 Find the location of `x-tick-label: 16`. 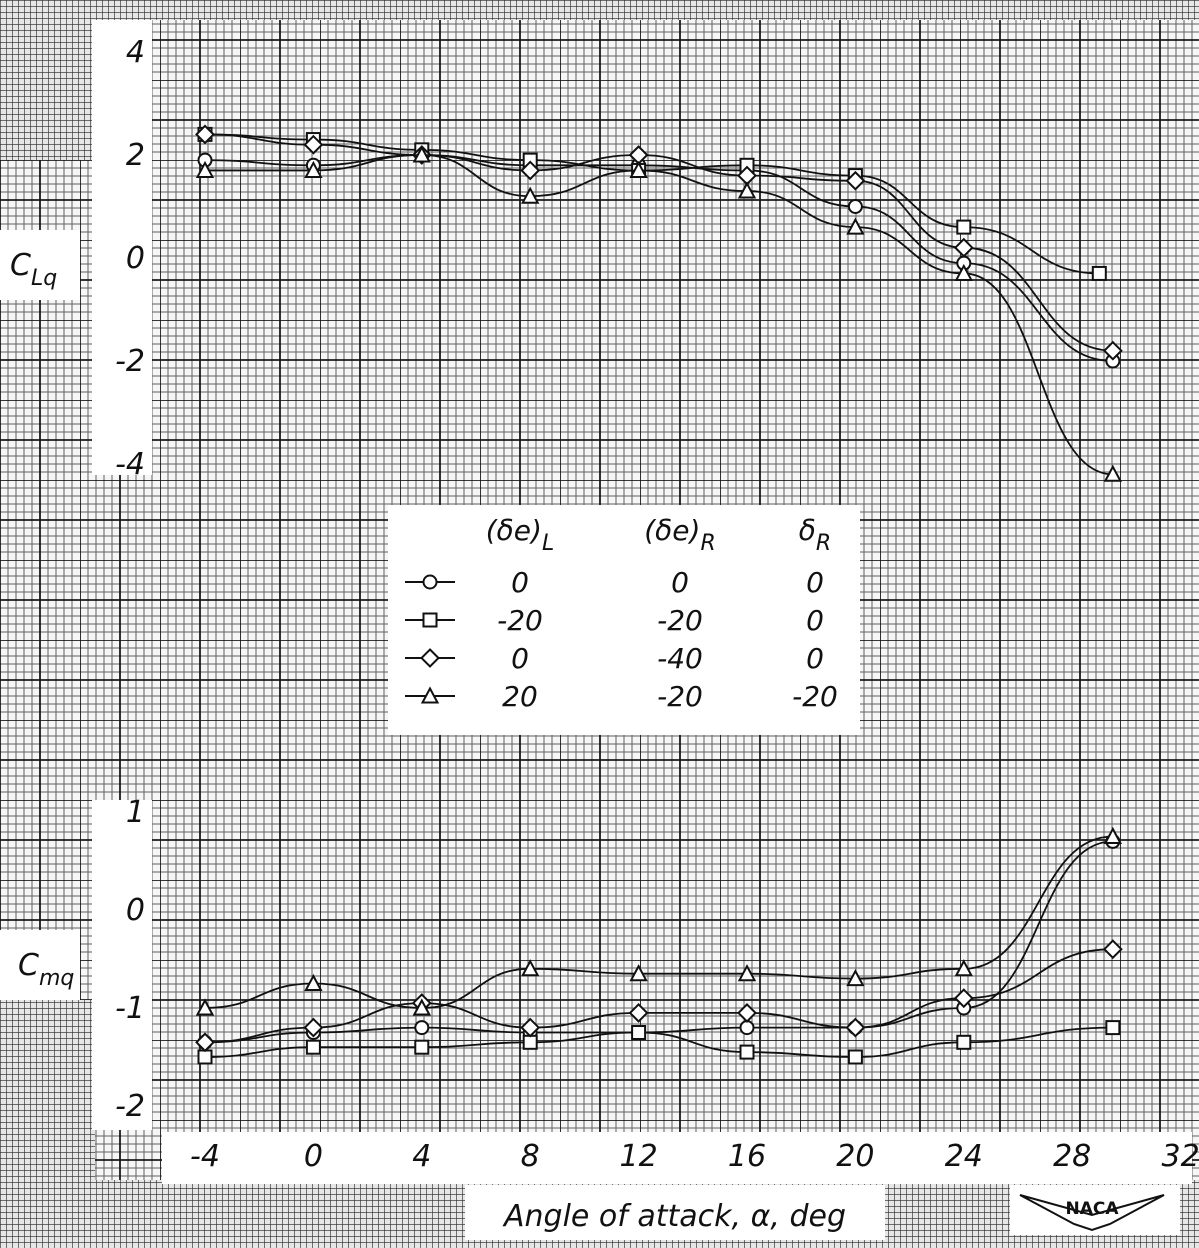

x-tick-label: 16 is located at coordinates (747, 1156).